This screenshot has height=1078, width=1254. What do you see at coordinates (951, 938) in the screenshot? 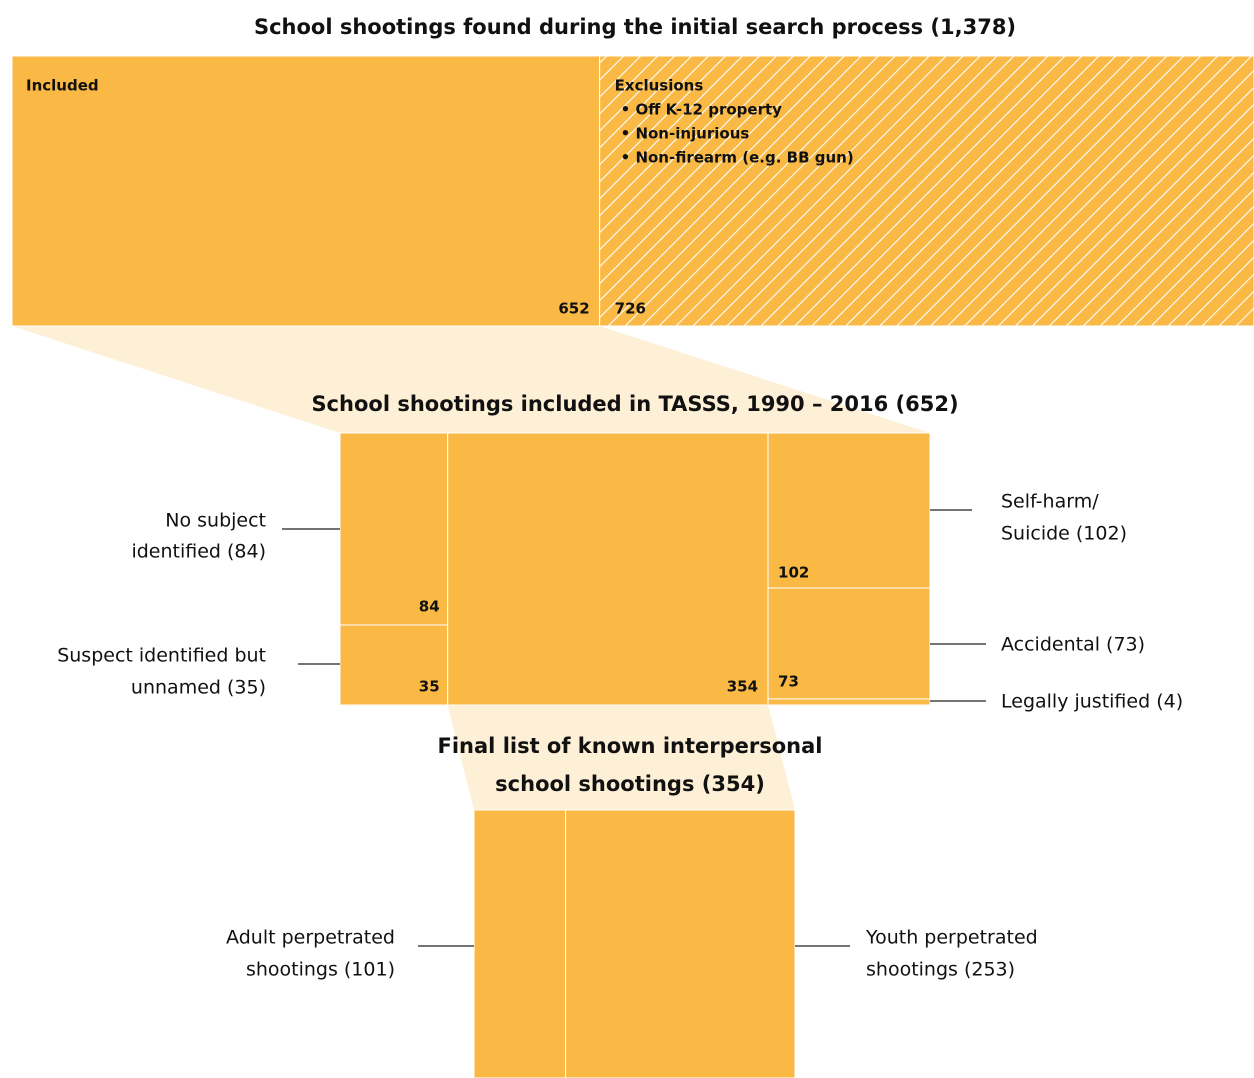
I see `side-label: Youth perpetrated` at bounding box center [951, 938].